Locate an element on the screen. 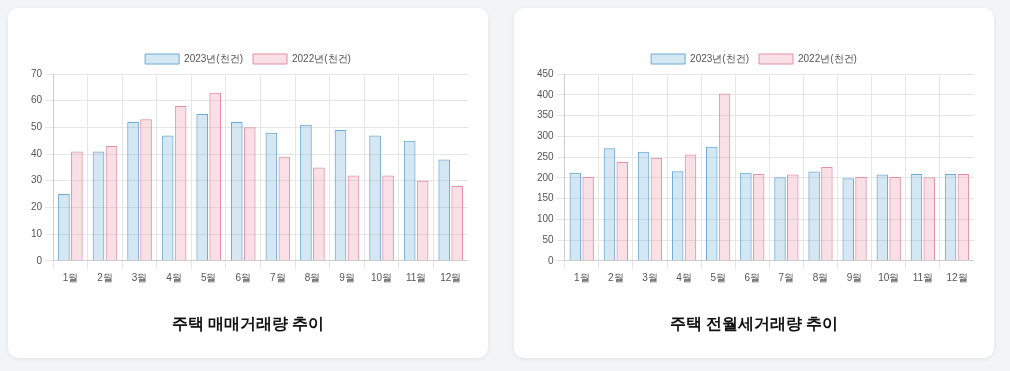  text: 주택 전월세거래량 추이 is located at coordinates (754, 323).